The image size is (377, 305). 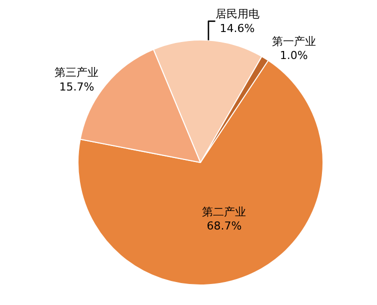 What do you see at coordinates (76, 87) in the screenshot?
I see `data-label: 15.7%` at bounding box center [76, 87].